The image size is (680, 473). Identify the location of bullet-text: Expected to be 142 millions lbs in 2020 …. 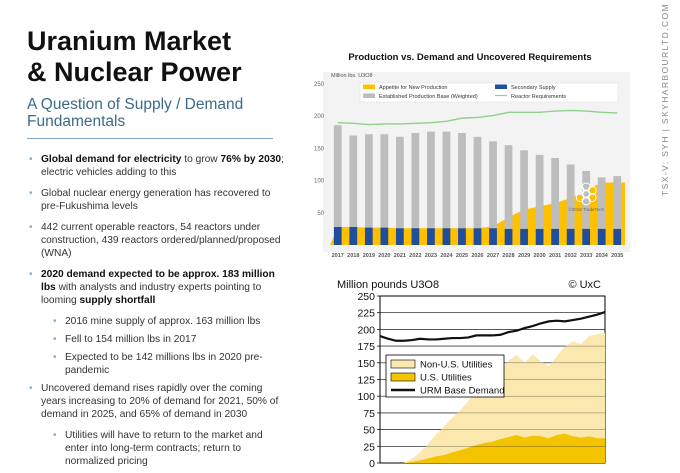
(164, 364).